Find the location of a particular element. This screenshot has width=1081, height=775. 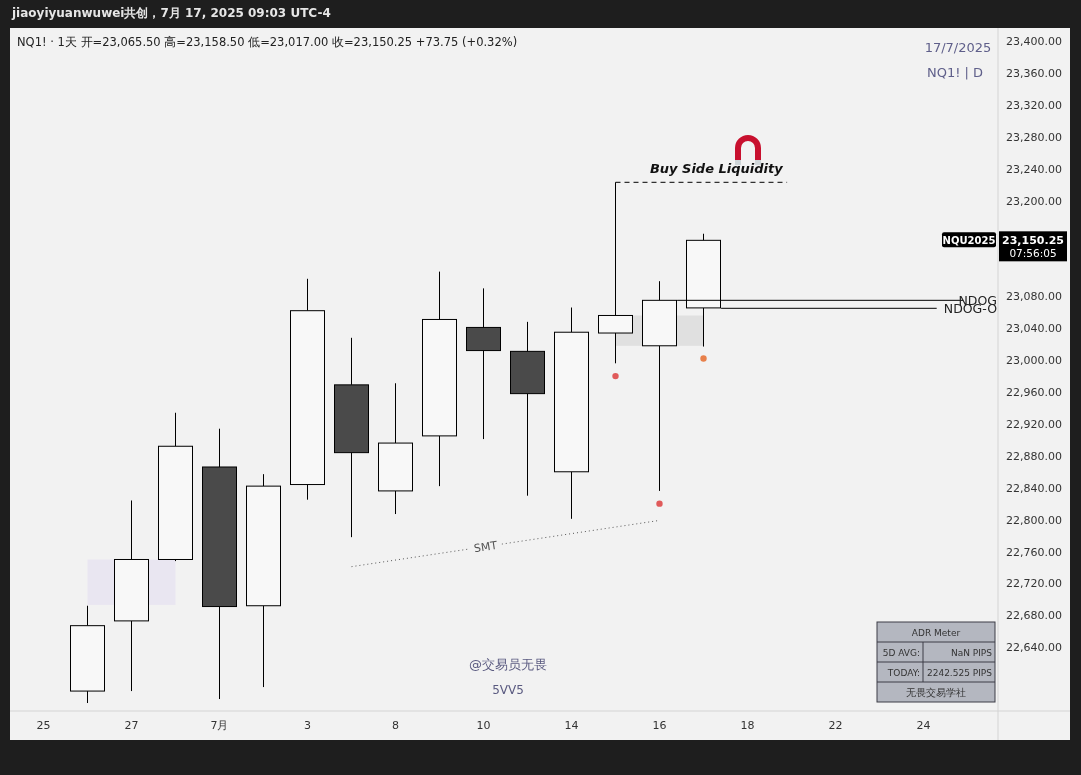

y-tick-label: 22,720.00 is located at coordinates (1034, 584).